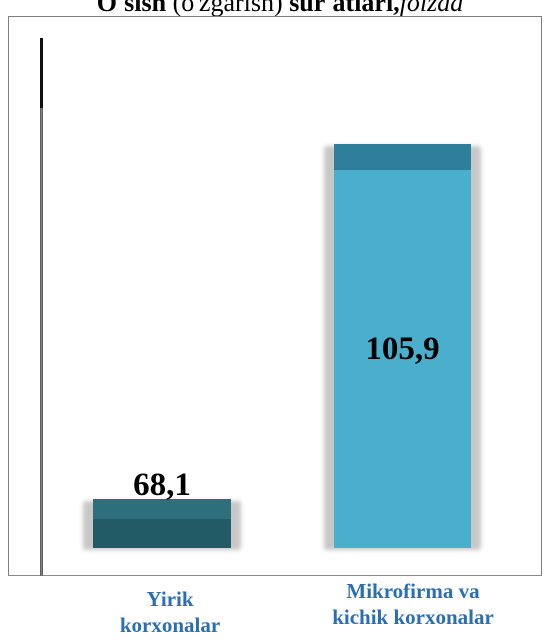 The image size is (550, 640). What do you see at coordinates (413, 617) in the screenshot?
I see `category-label-line: kichik korxonalar` at bounding box center [413, 617].